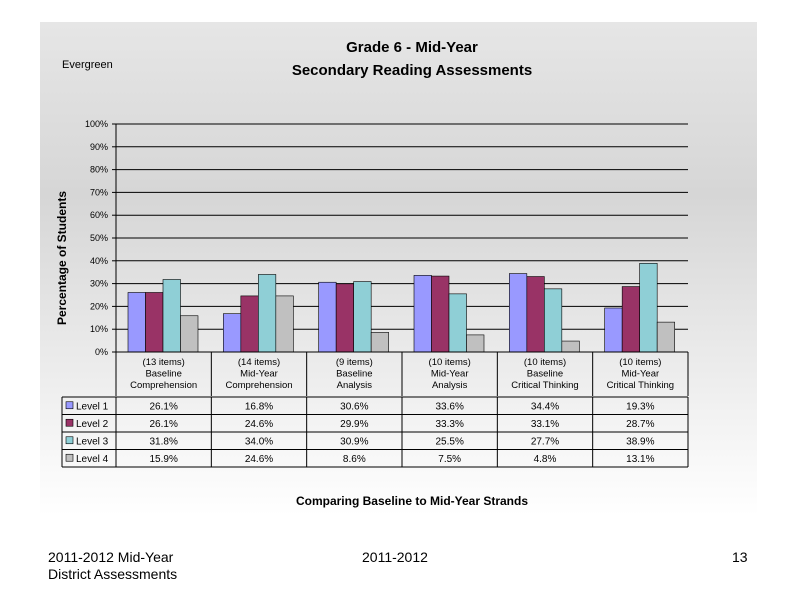 The width and height of the screenshot is (800, 600). Describe the element at coordinates (354, 406) in the screenshot. I see `data-label: 30.6%` at that location.